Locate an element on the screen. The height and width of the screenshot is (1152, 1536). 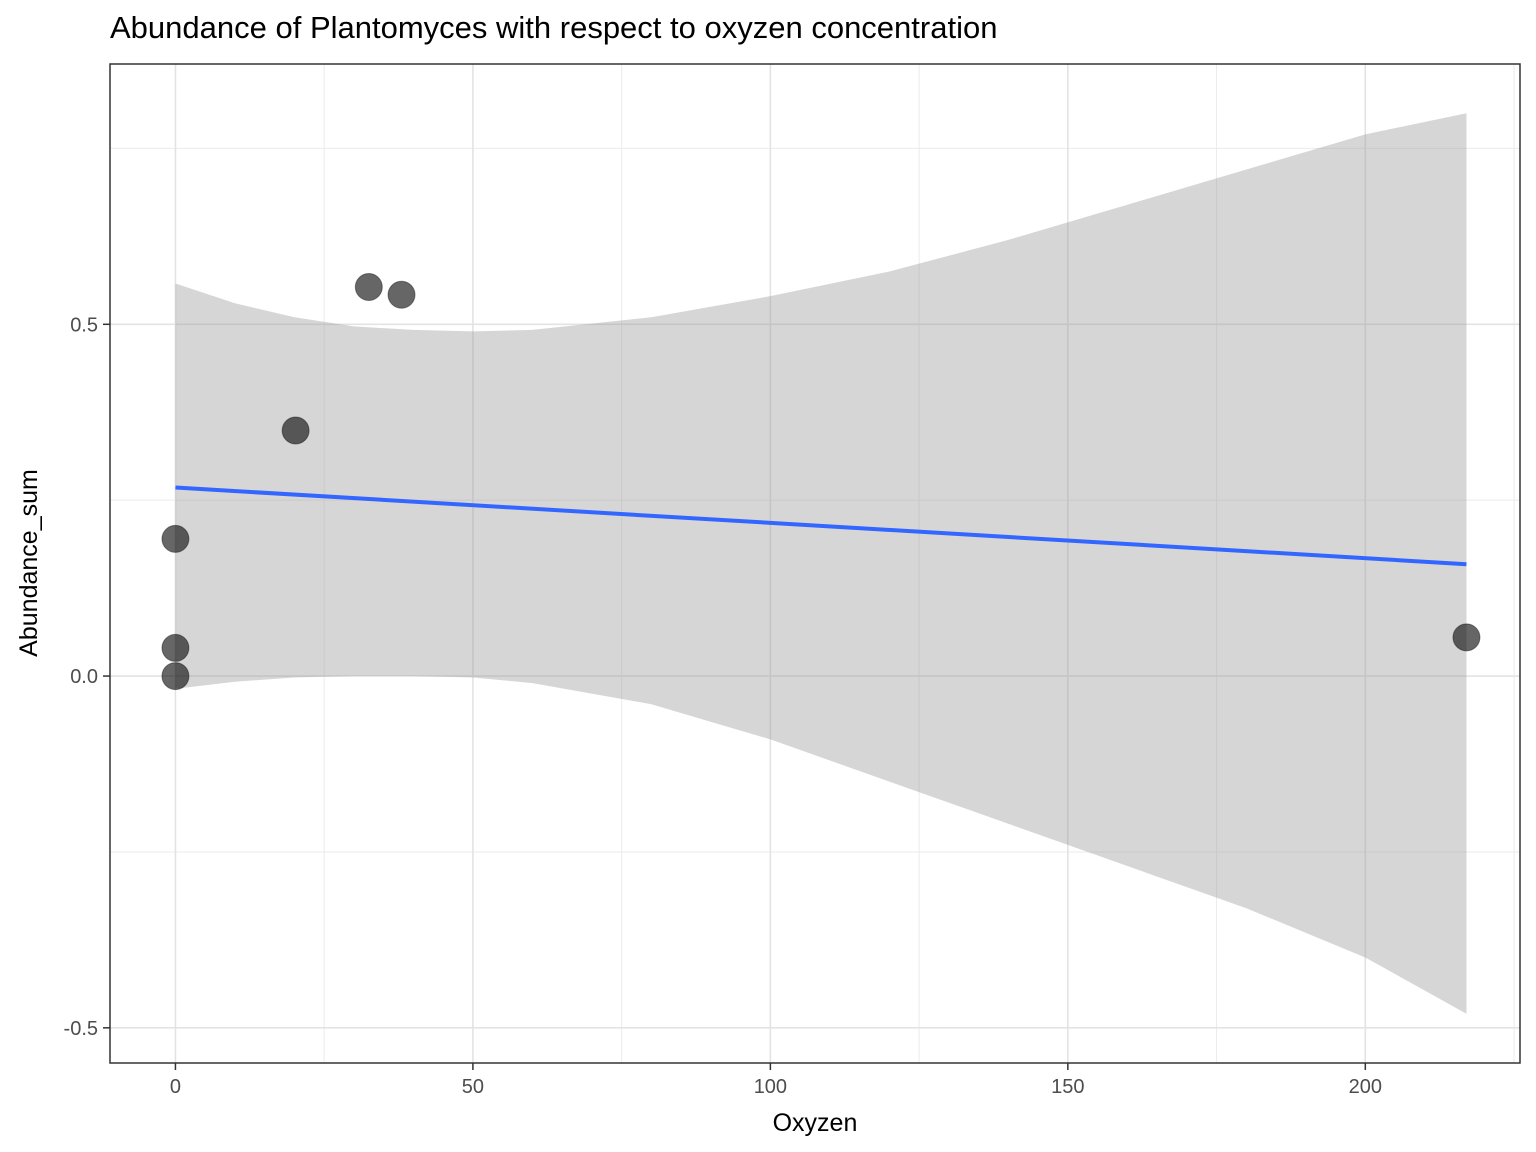
y-tick-label: 0.5 is located at coordinates (84, 325).